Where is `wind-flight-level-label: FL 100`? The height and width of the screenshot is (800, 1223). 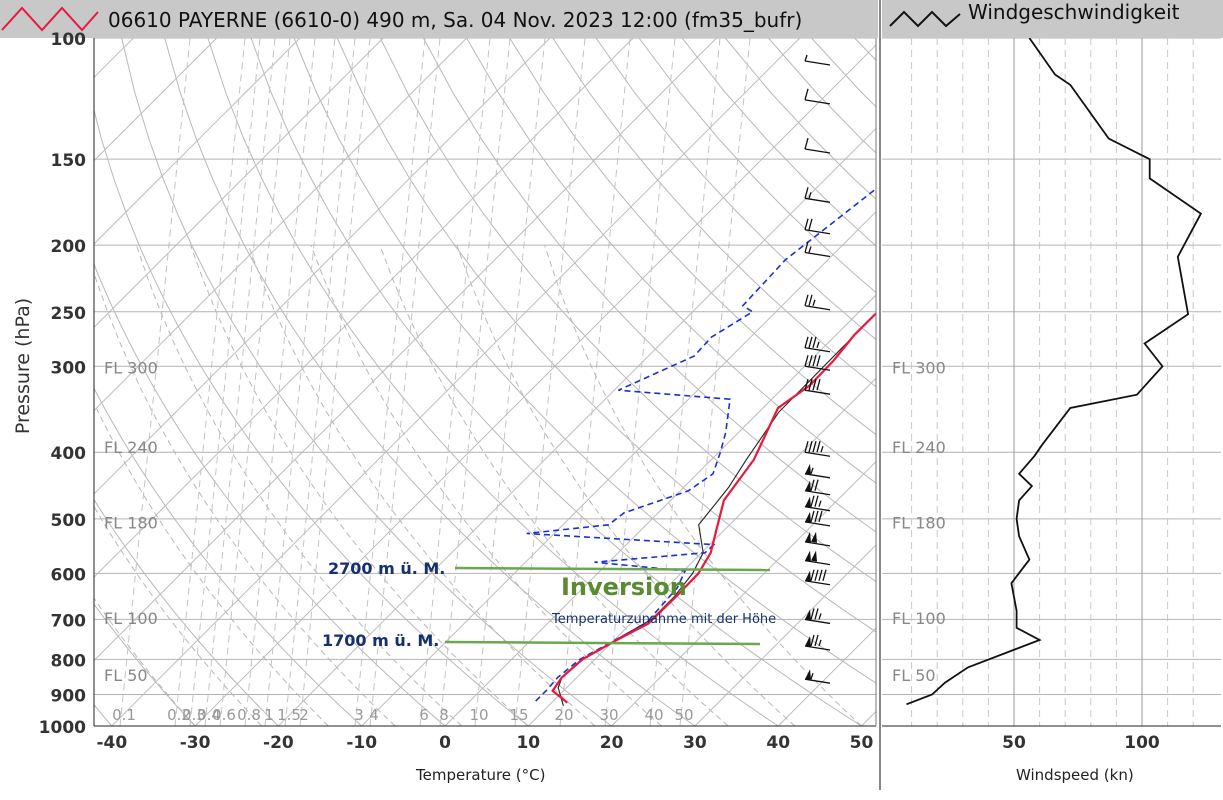 wind-flight-level-label: FL 100 is located at coordinates (919, 618).